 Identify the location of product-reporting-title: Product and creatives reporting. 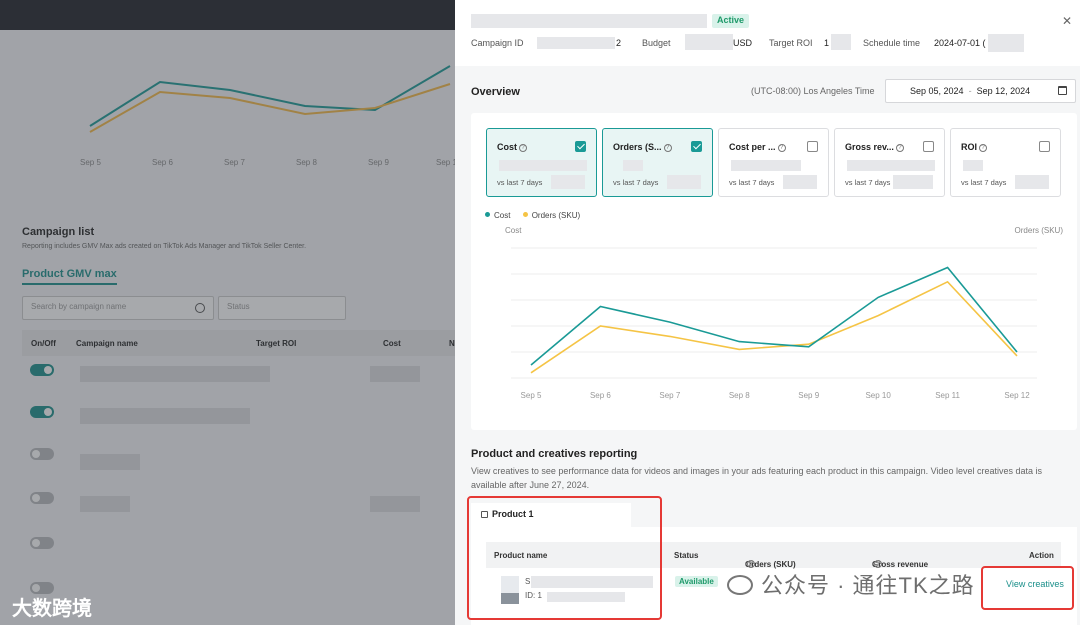
(554, 454).